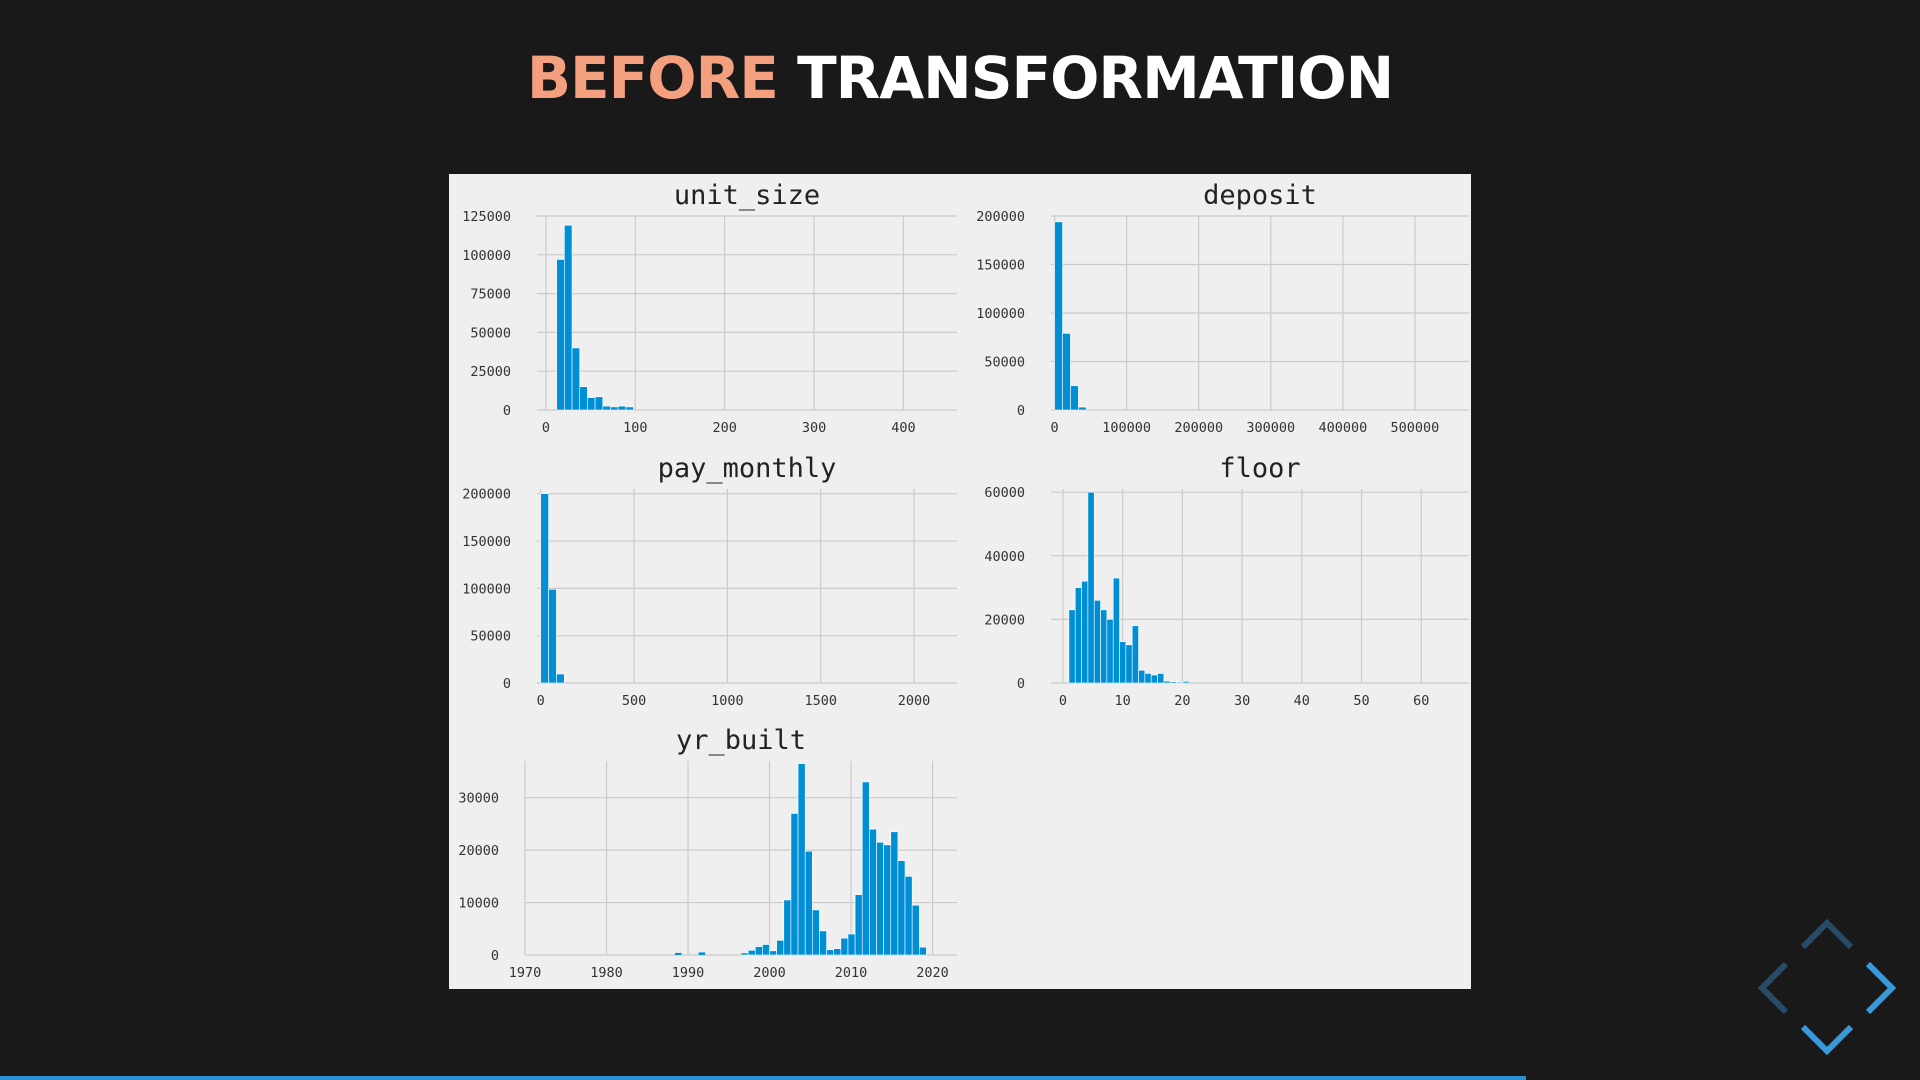 This screenshot has width=1920, height=1080. I want to click on x-tick-label: 1000, so click(727, 701).